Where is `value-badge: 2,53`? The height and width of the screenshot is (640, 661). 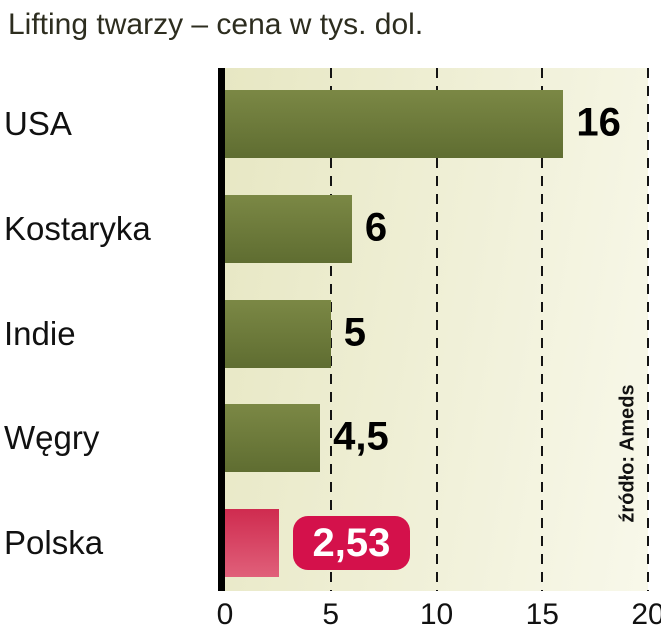 value-badge: 2,53 is located at coordinates (351, 542).